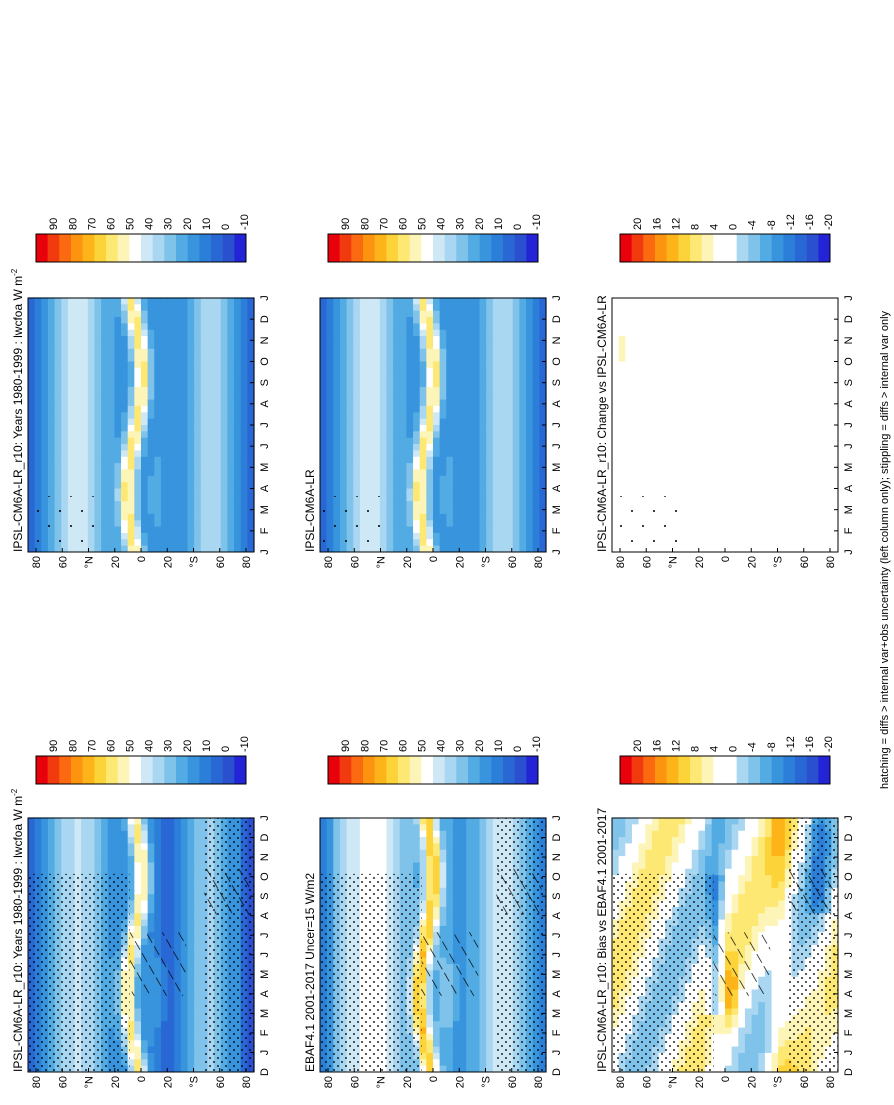 Image resolution: width=894 pixels, height=1105 pixels. What do you see at coordinates (408, 1082) in the screenshot?
I see `y-tick-label: 20` at bounding box center [408, 1082].